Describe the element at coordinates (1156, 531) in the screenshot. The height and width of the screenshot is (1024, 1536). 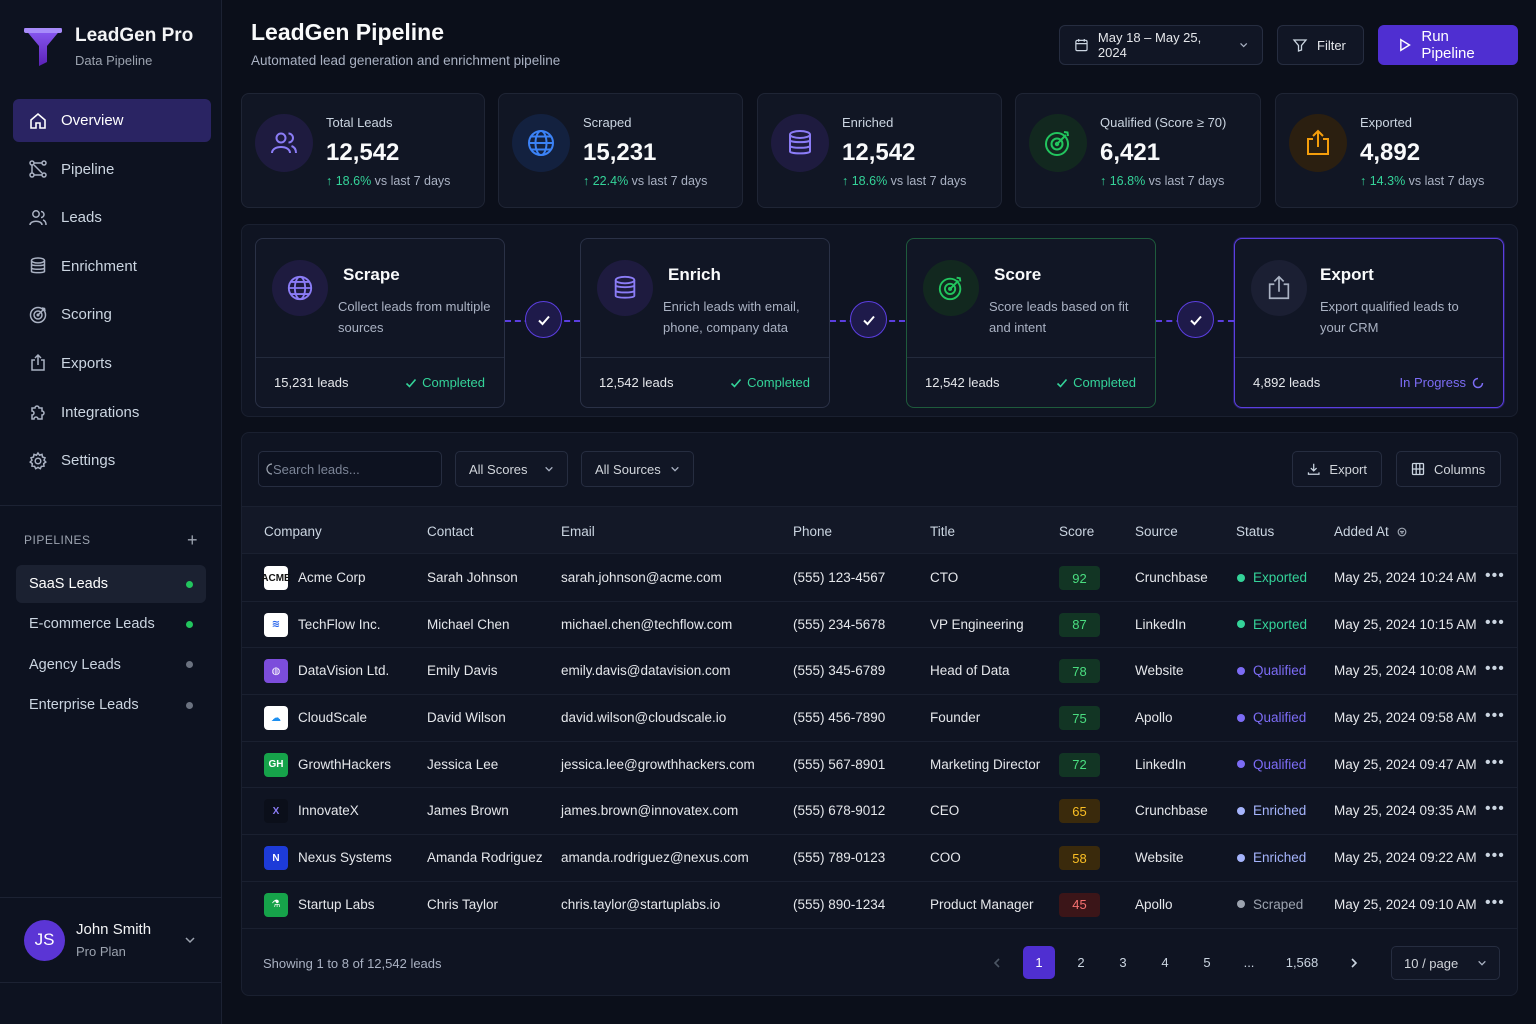
I see `column-header-source: Source` at that location.